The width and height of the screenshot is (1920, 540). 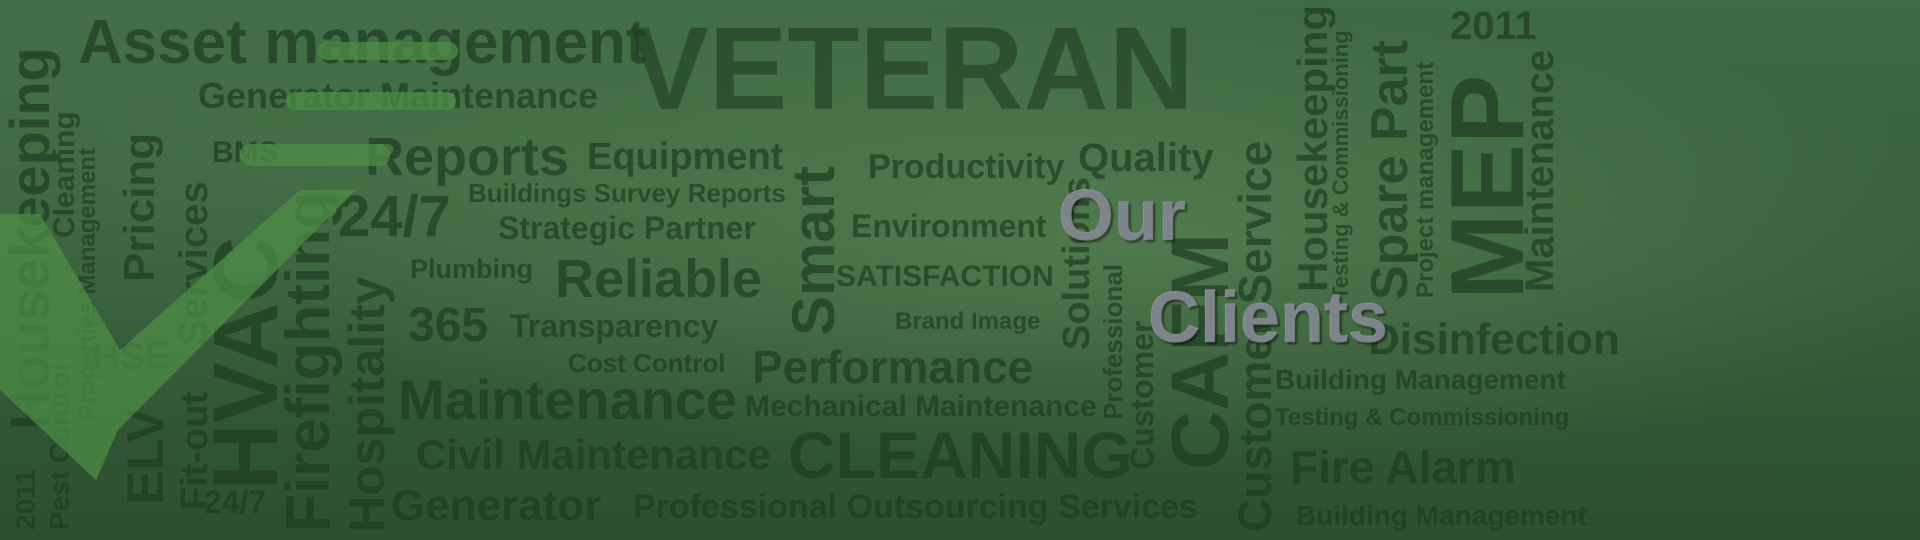 What do you see at coordinates (960, 455) in the screenshot?
I see `word-cleaning: CLEANING` at bounding box center [960, 455].